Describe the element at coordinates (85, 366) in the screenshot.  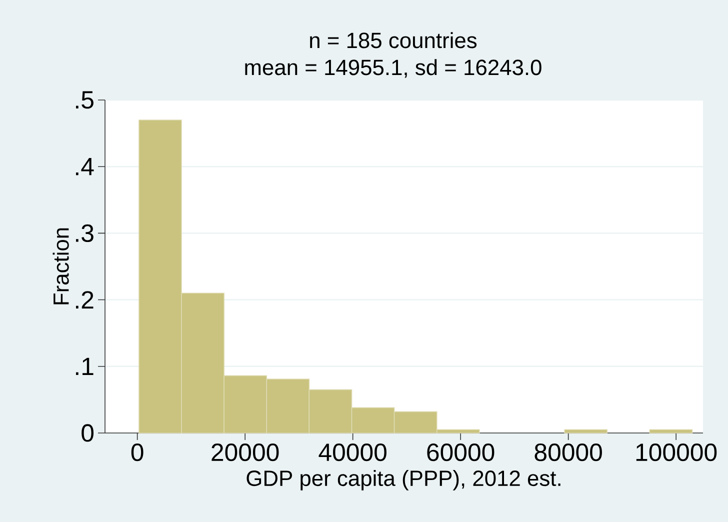
I see `y-tick-label: .1` at that location.